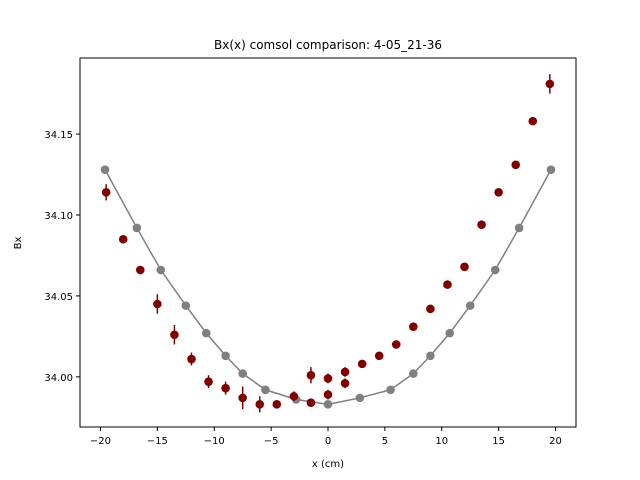  What do you see at coordinates (441, 441) in the screenshot?
I see `x-tick-label: 10` at bounding box center [441, 441].